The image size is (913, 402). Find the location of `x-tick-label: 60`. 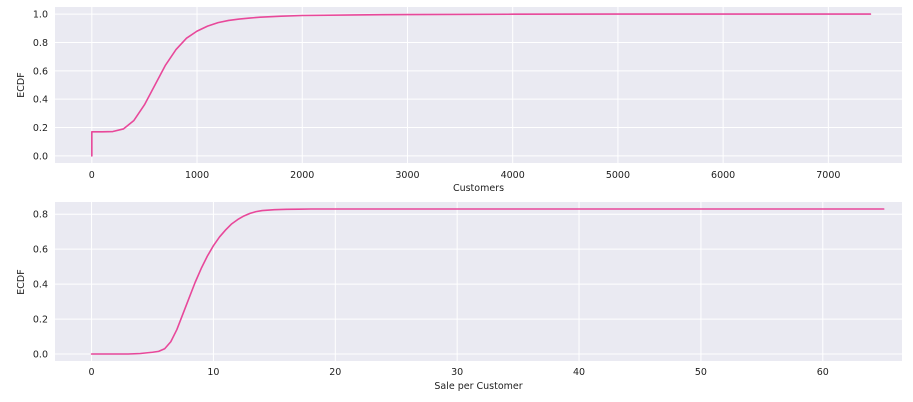

x-tick-label: 60 is located at coordinates (823, 372).